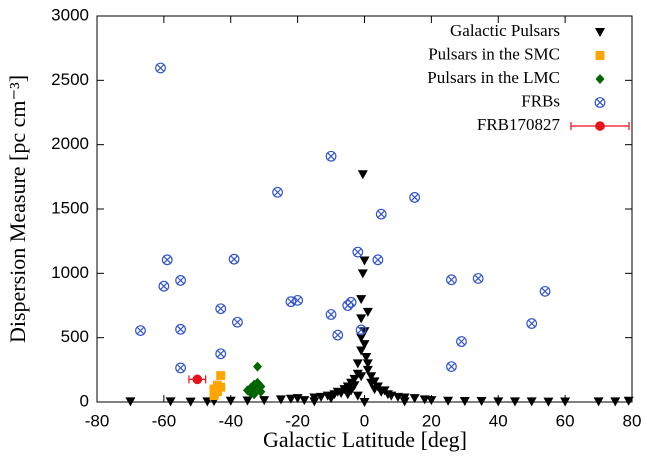  What do you see at coordinates (297, 420) in the screenshot?
I see `x-tick-label: -20` at bounding box center [297, 420].